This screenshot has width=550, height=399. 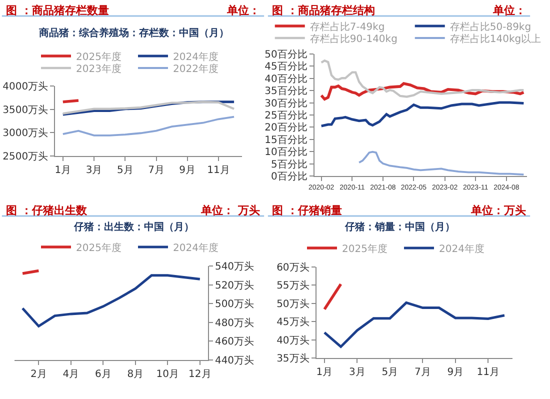 What do you see at coordinates (286, 103) in the screenshot?
I see `y-tick-label: 30百分比` at bounding box center [286, 103].